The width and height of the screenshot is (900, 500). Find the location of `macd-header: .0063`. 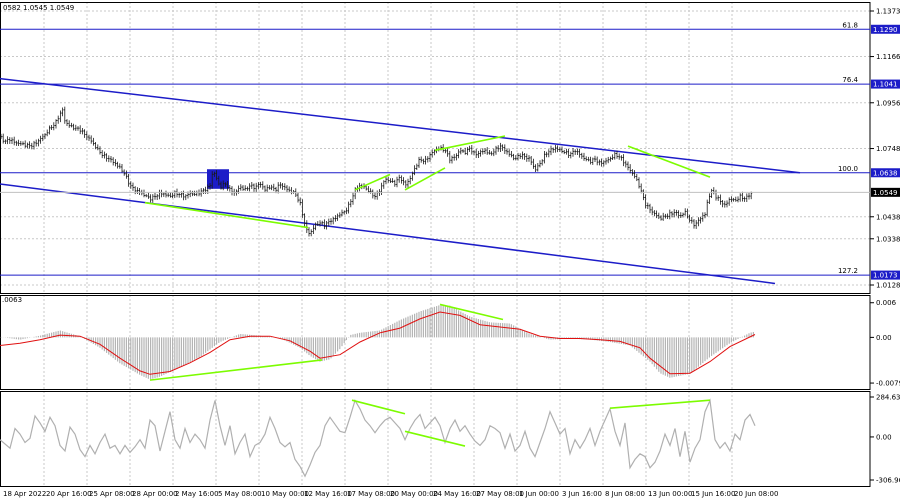

macd-header: .0063 is located at coordinates (12, 300).